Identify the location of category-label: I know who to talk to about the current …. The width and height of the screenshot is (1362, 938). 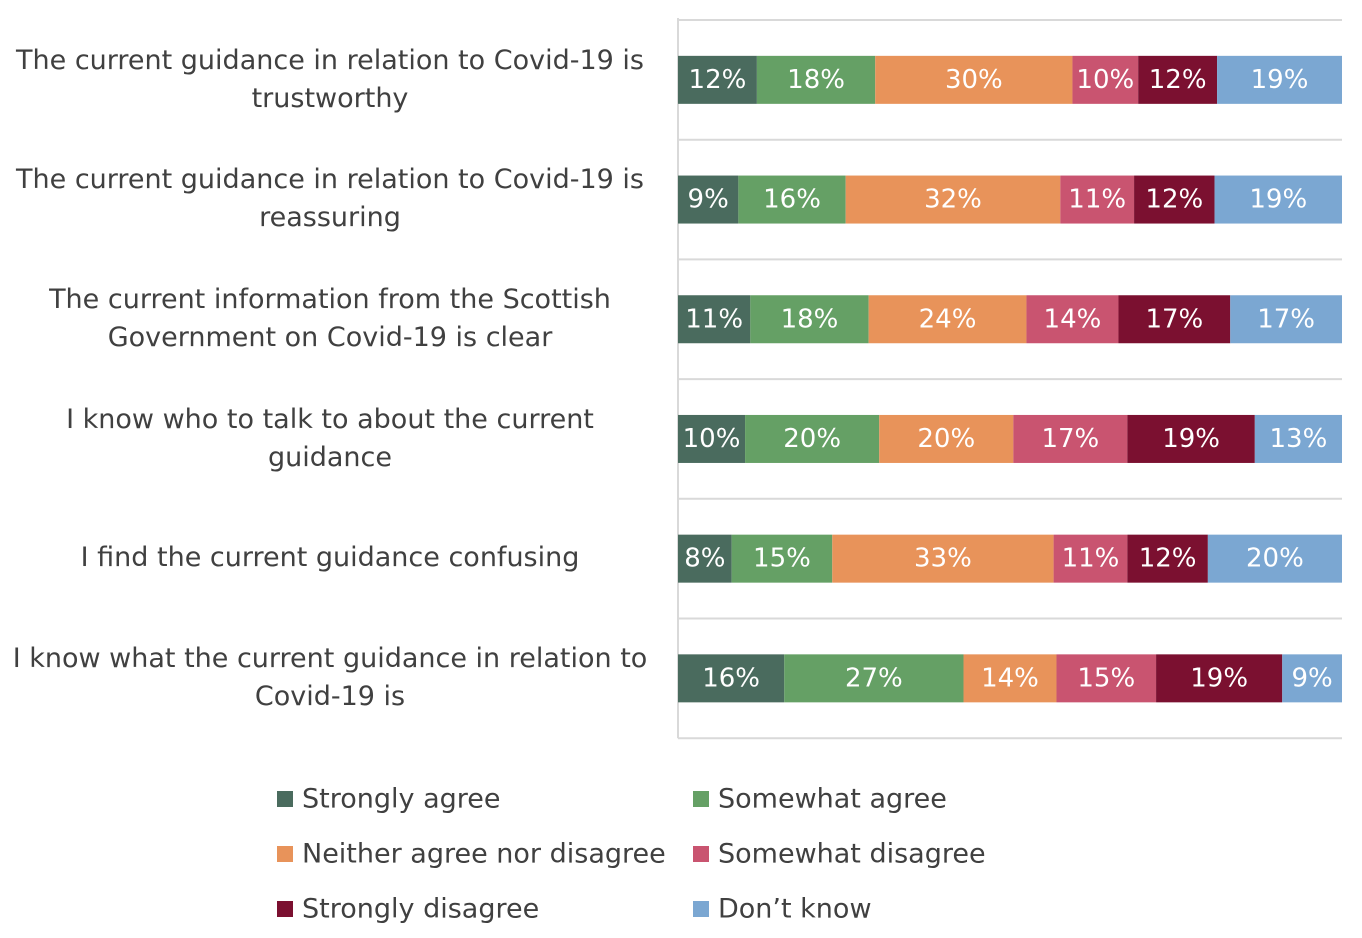
(330, 438).